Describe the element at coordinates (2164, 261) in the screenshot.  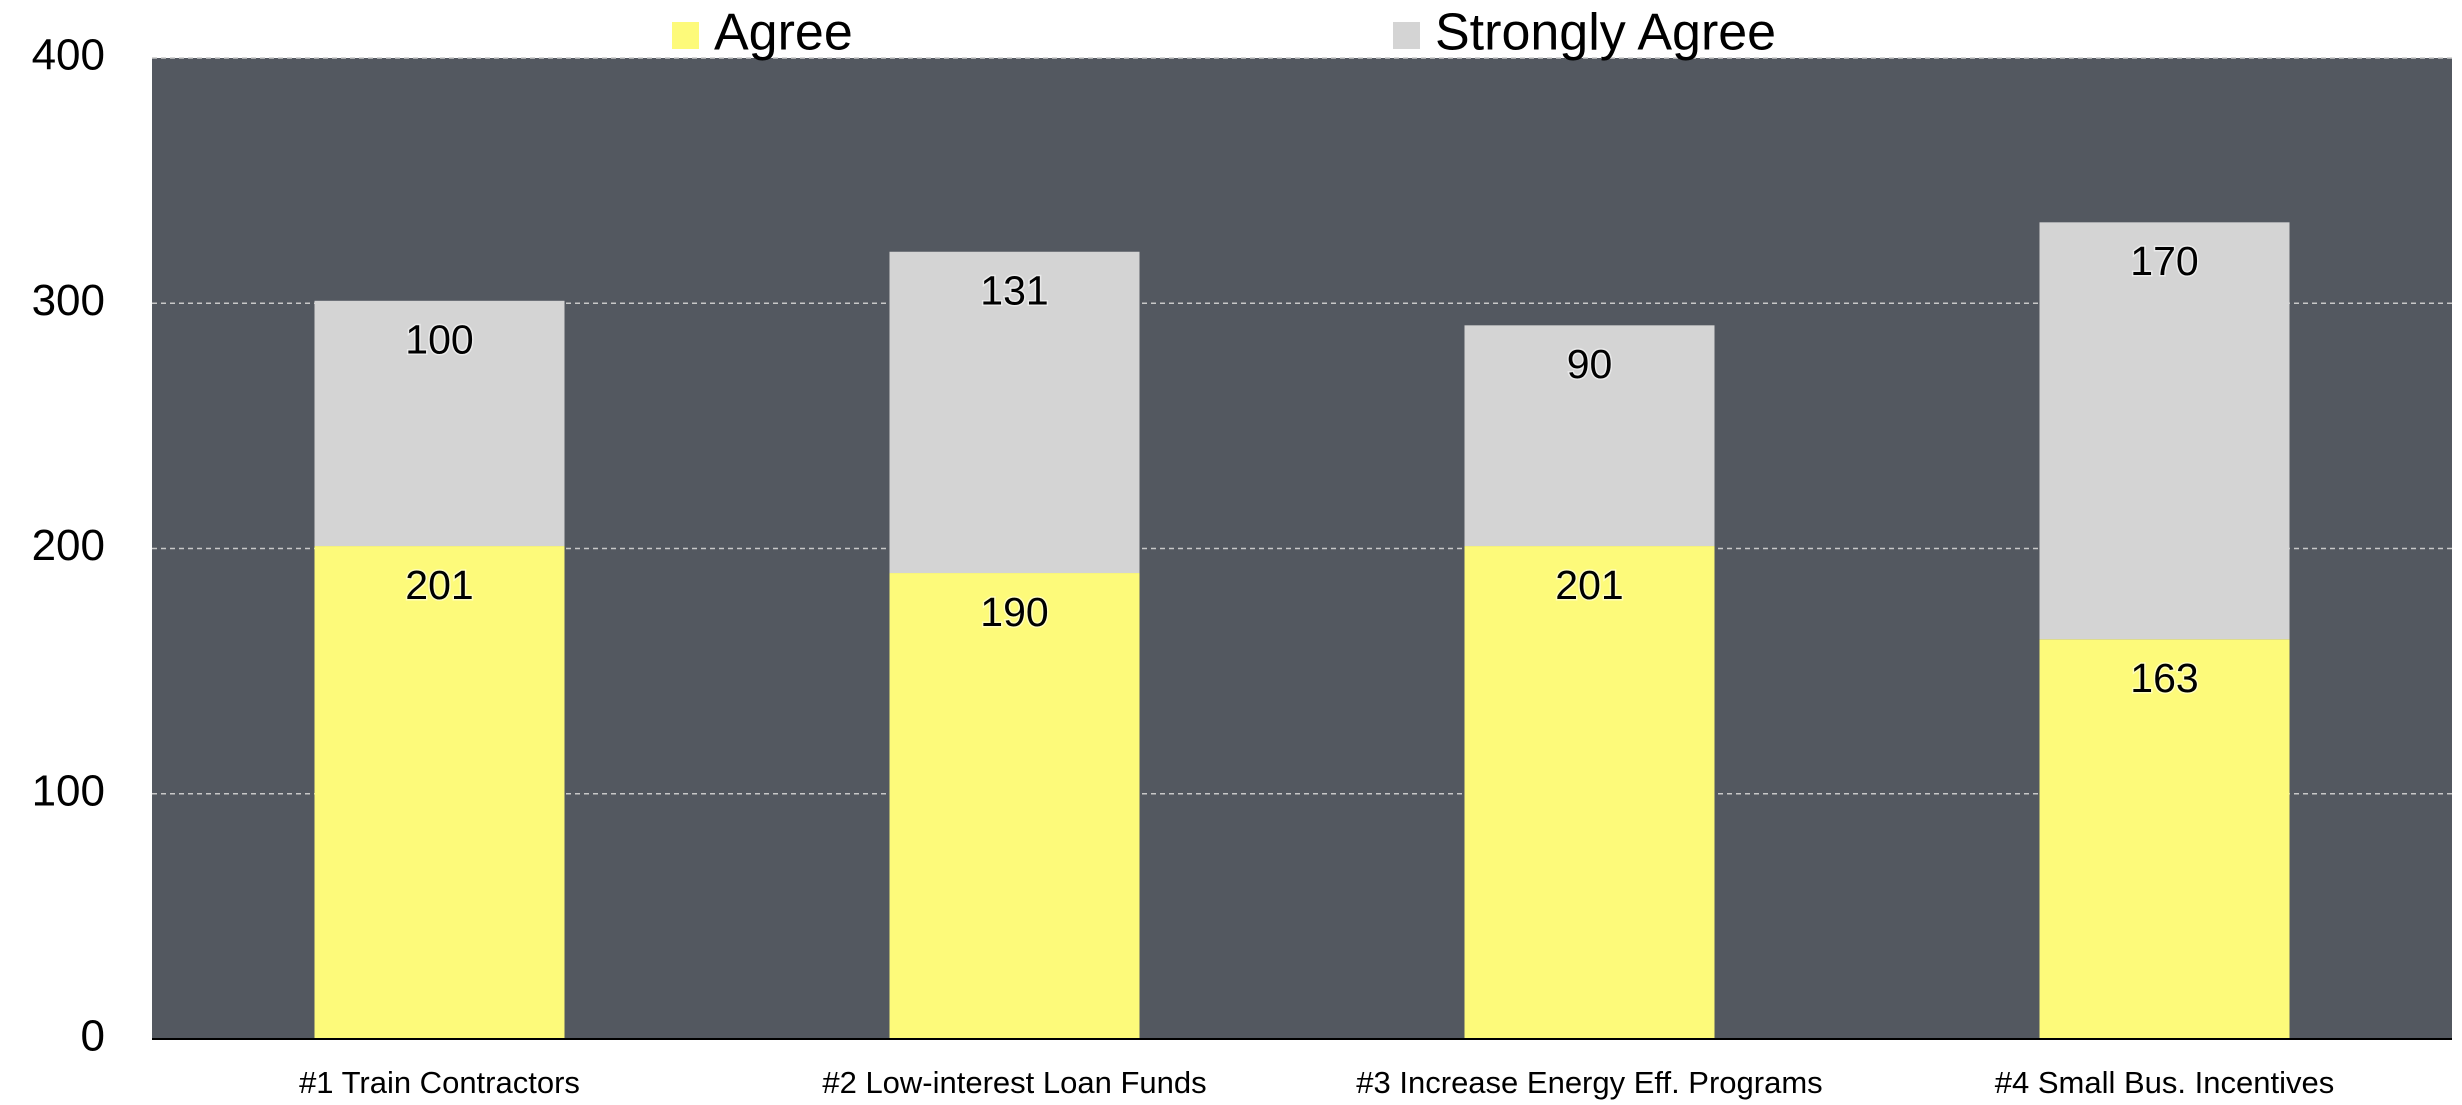
I see `data-label: 170` at that location.